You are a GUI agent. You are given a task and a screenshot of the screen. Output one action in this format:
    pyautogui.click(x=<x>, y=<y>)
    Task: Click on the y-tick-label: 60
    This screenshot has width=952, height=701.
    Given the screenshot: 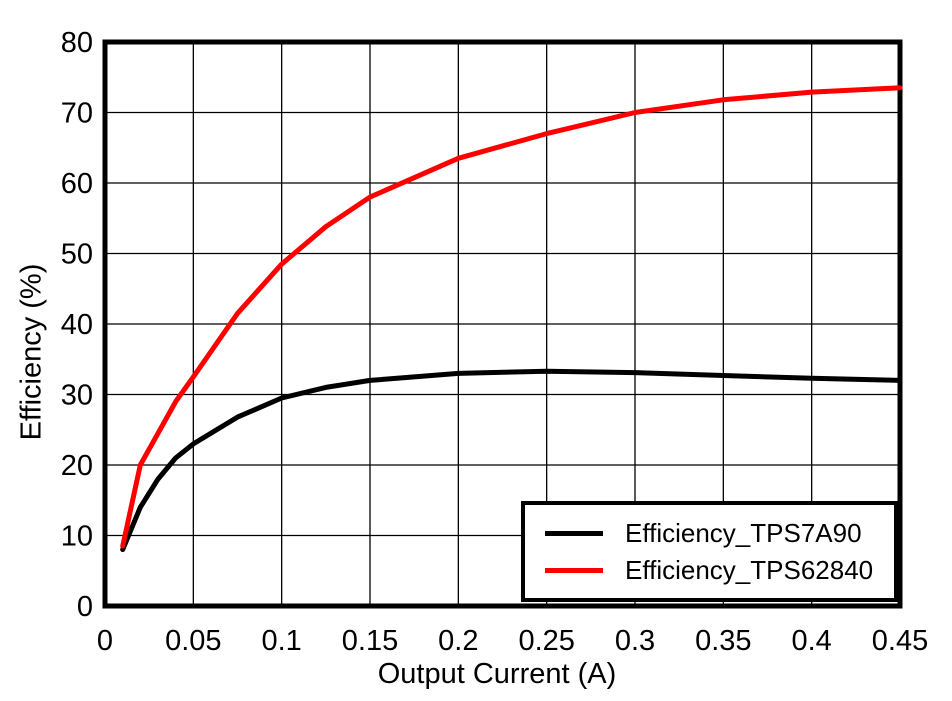 What is the action you would take?
    pyautogui.click(x=77, y=184)
    